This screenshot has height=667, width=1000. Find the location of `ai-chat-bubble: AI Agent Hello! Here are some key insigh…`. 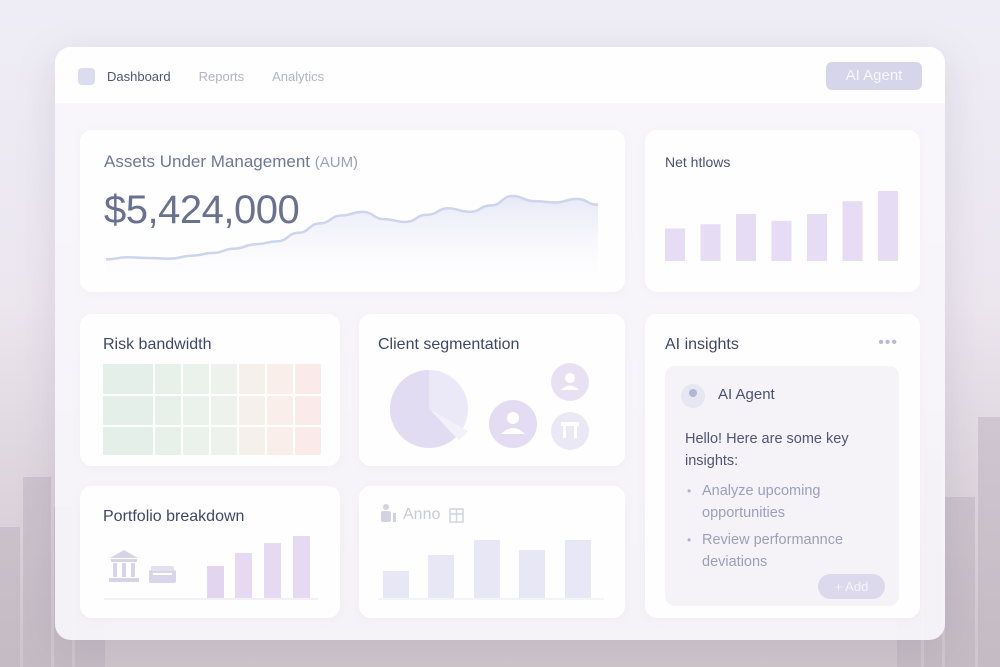

ai-chat-bubble: AI Agent Hello! Here are some key insigh… is located at coordinates (782, 486).